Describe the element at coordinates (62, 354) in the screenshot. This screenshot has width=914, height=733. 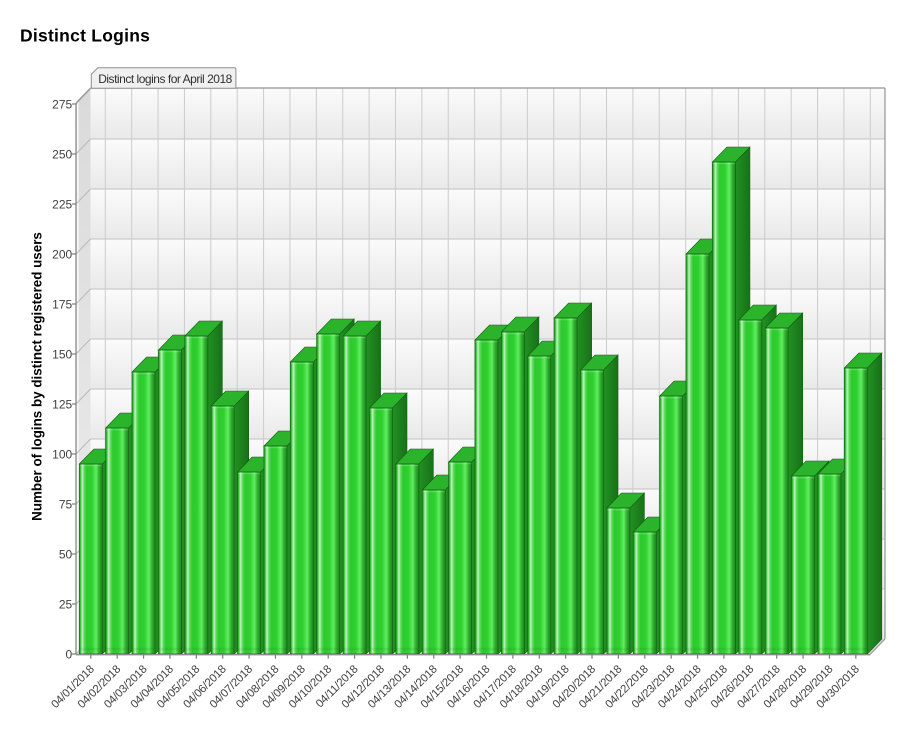
I see `svg-text: 150` at that location.